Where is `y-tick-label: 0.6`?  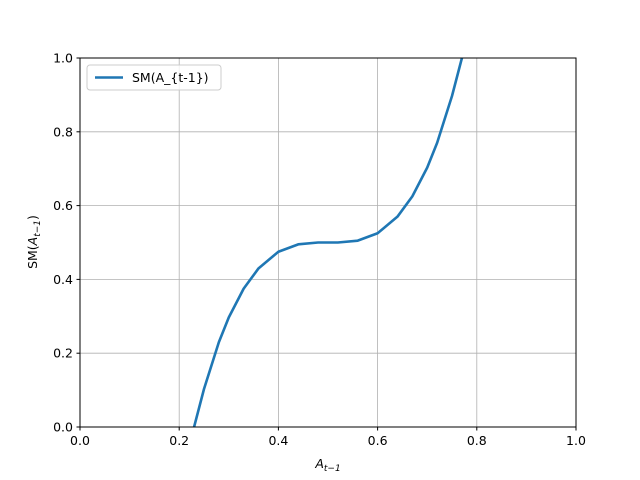
y-tick-label: 0.6 is located at coordinates (63, 205).